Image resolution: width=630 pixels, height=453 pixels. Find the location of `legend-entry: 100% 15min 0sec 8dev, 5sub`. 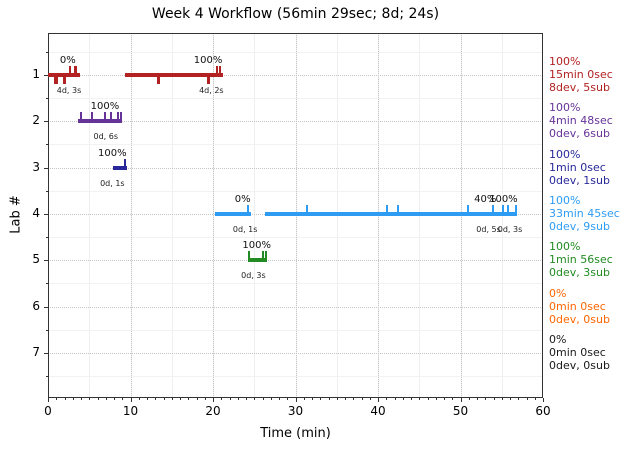

legend-entry: 100% 15min 0sec 8dev, 5sub is located at coordinates (581, 74).